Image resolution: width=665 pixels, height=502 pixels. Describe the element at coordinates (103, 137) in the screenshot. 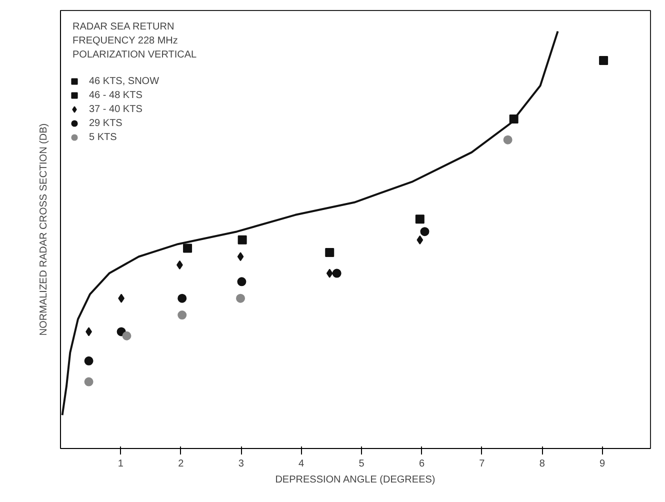

I see `legend-label: 5 KTS` at that location.